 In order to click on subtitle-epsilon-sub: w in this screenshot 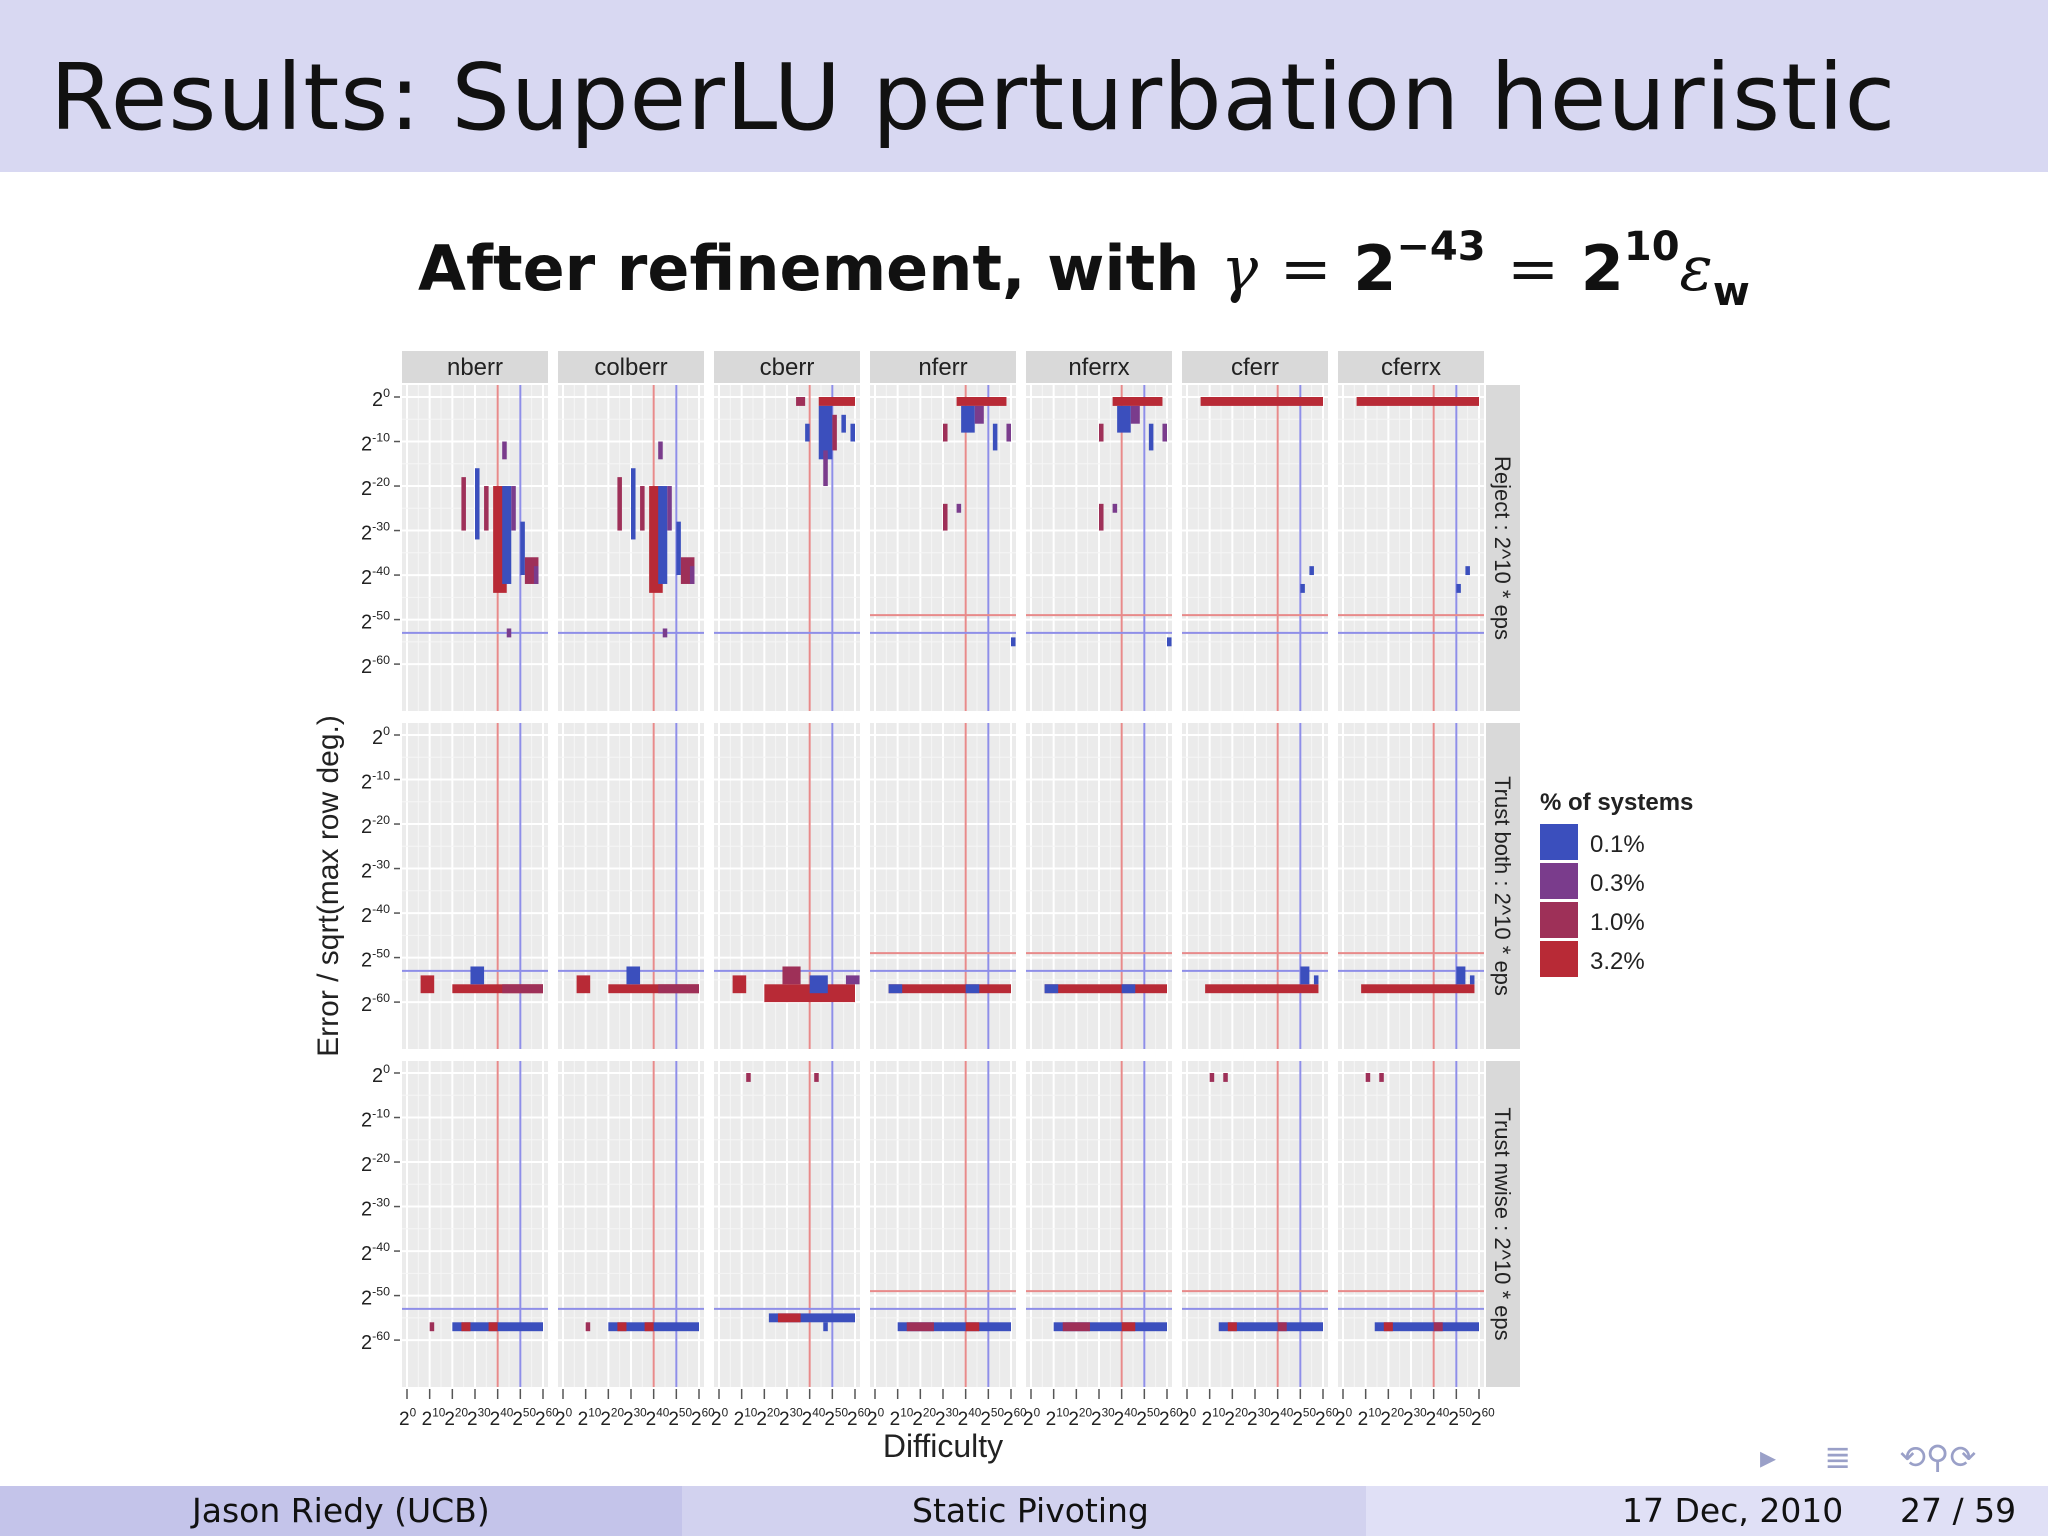, I will do `click(1731, 292)`.